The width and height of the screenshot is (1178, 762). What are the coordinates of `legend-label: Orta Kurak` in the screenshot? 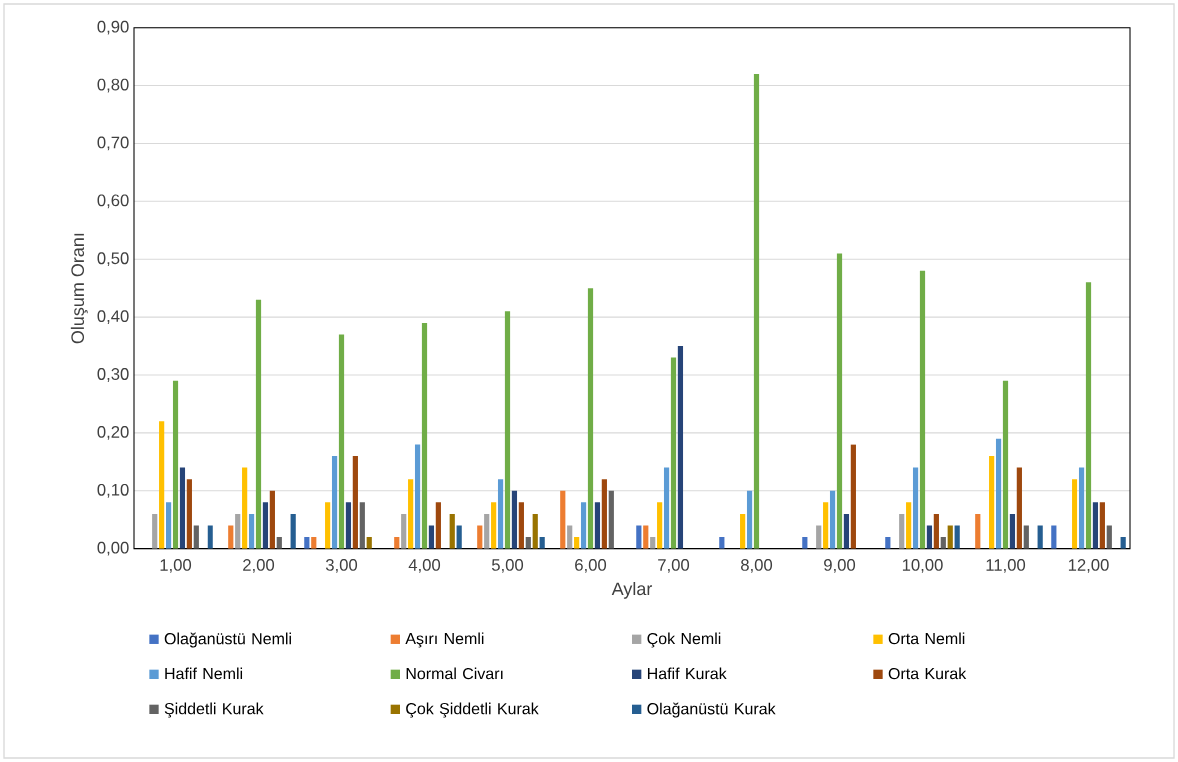 It's located at (927, 673).